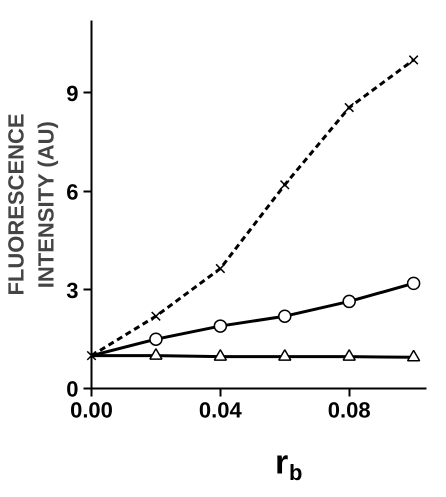  I want to click on y-tick-label: 3, so click(72, 290).